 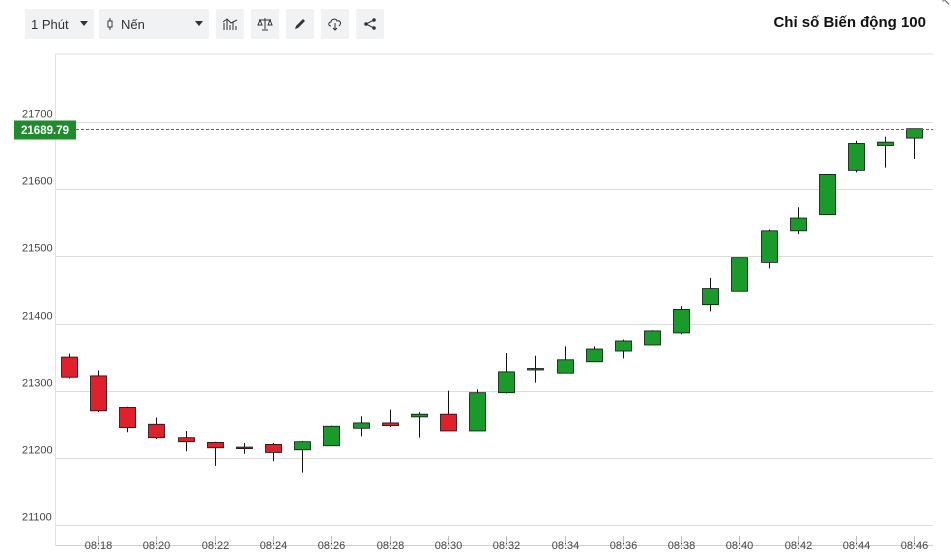 I want to click on y-tick-label: 21600, so click(x=37, y=182).